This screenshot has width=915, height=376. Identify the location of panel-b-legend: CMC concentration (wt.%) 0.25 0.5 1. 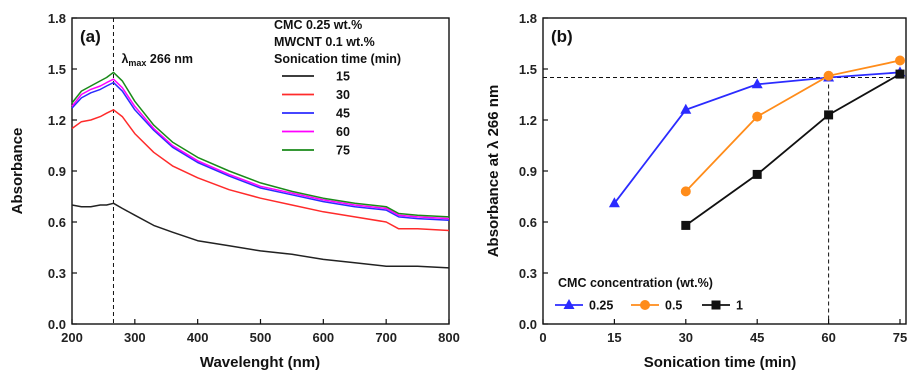
(649, 294).